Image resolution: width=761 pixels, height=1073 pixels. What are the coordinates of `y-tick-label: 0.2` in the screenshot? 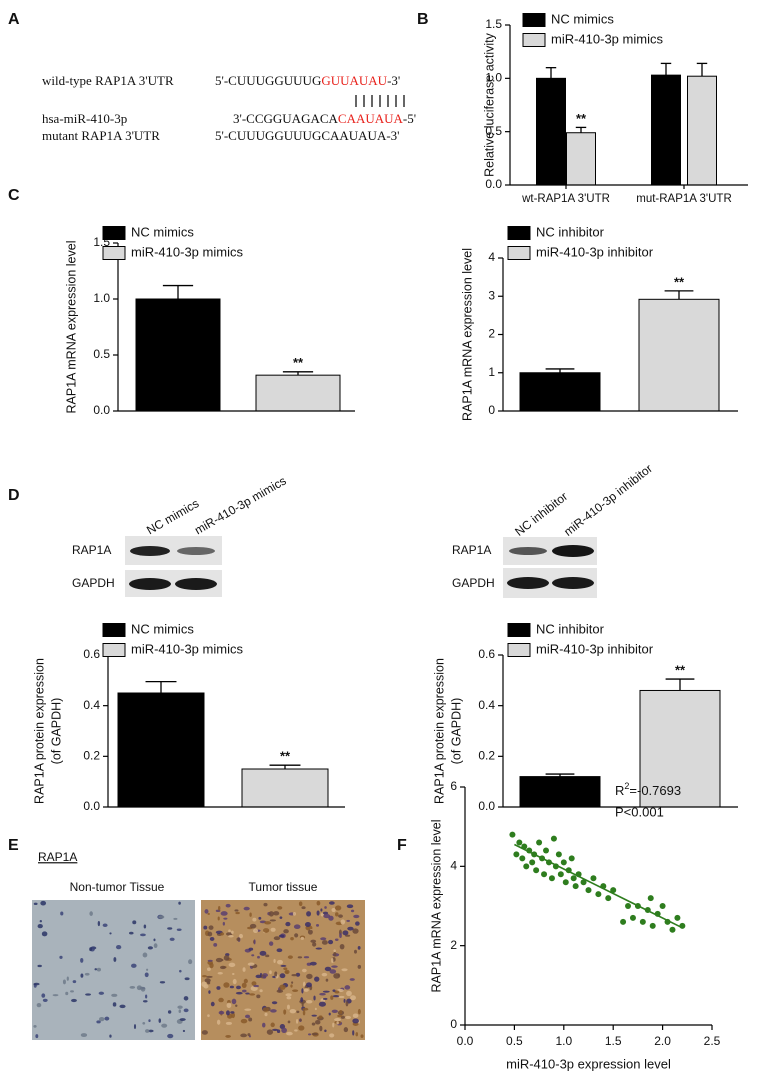 It's located at (486, 756).